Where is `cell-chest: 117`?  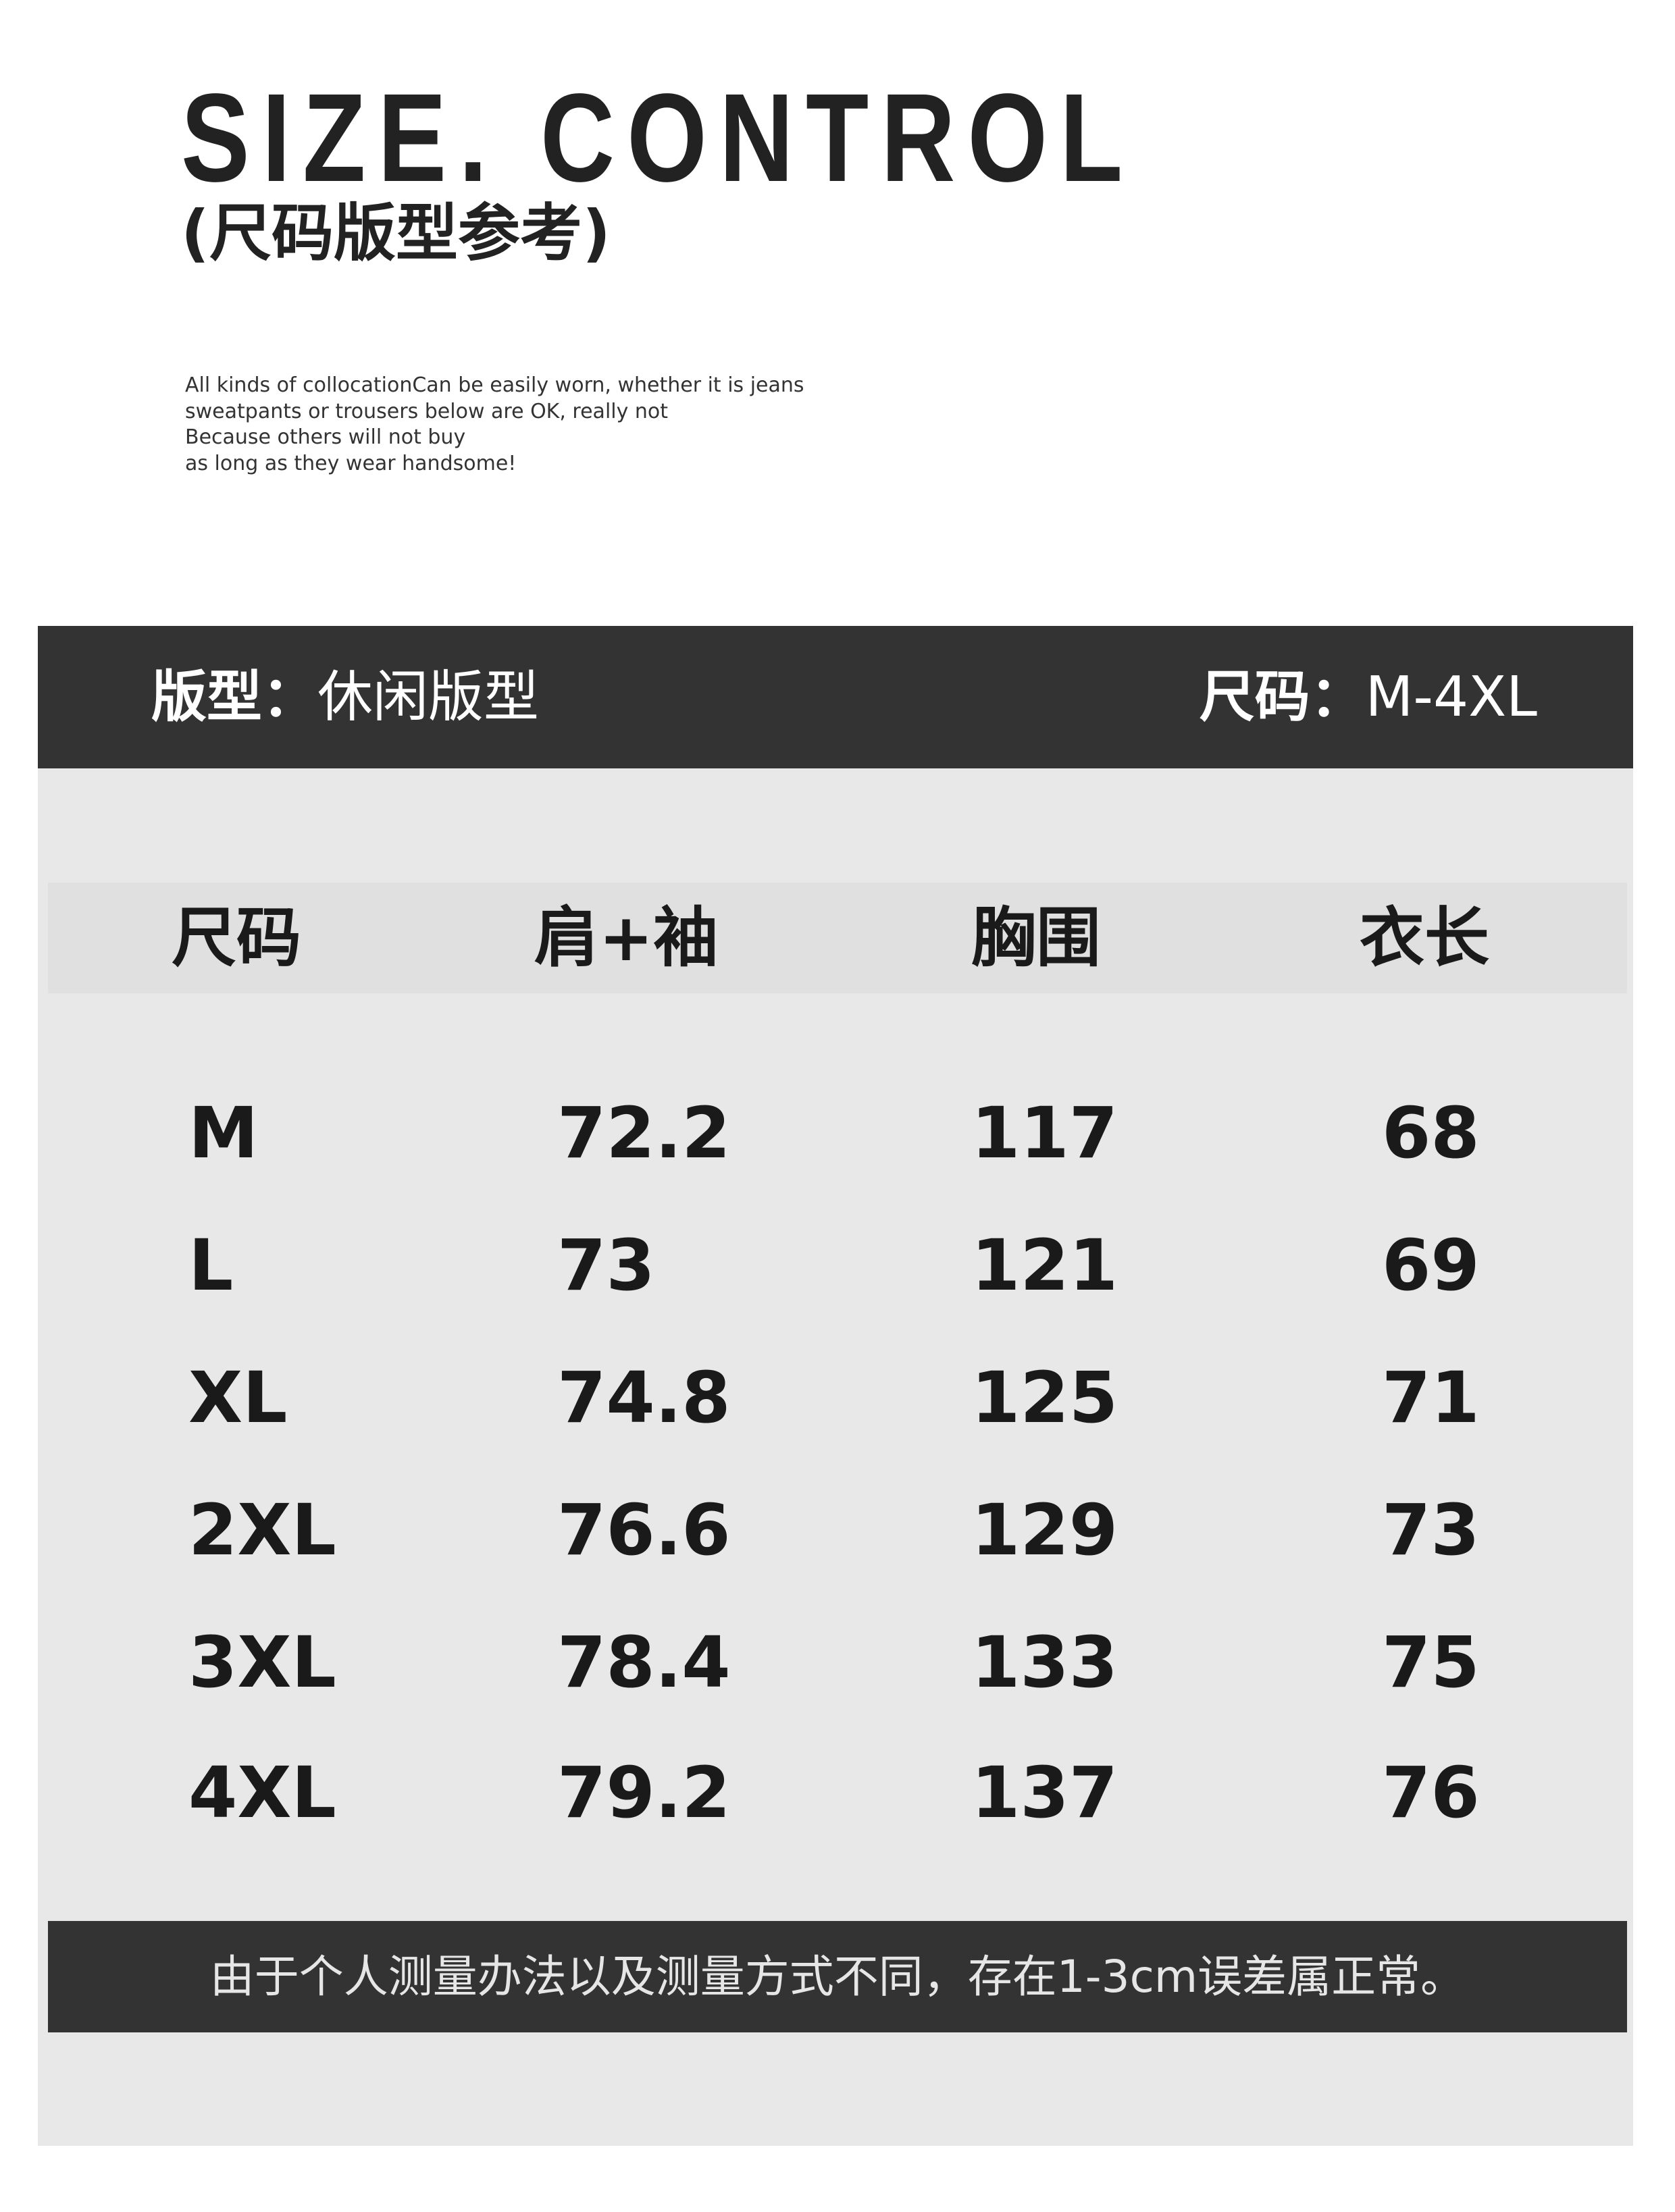 cell-chest: 117 is located at coordinates (1044, 1133).